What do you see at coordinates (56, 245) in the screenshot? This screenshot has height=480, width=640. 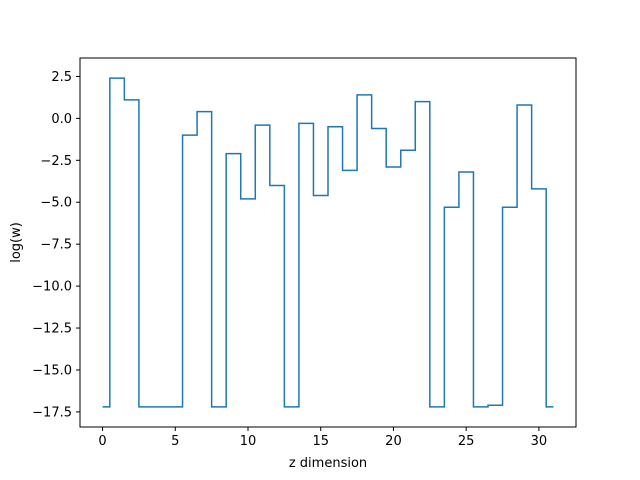 I see `y-tick-label: −7.5` at bounding box center [56, 245].